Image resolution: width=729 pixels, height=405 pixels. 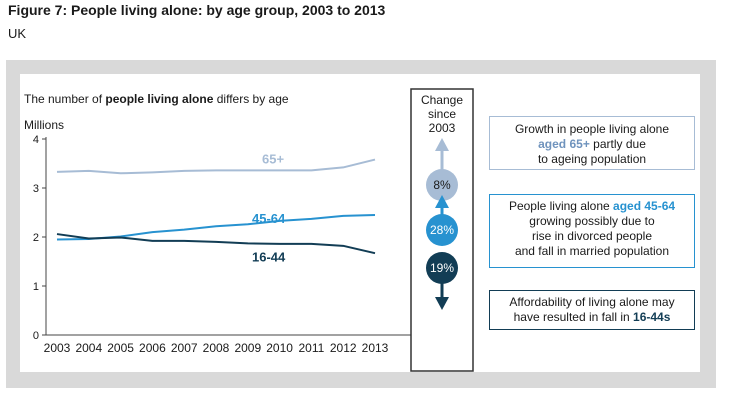 What do you see at coordinates (184, 348) in the screenshot?
I see `x-tick-label: 2007` at bounding box center [184, 348].